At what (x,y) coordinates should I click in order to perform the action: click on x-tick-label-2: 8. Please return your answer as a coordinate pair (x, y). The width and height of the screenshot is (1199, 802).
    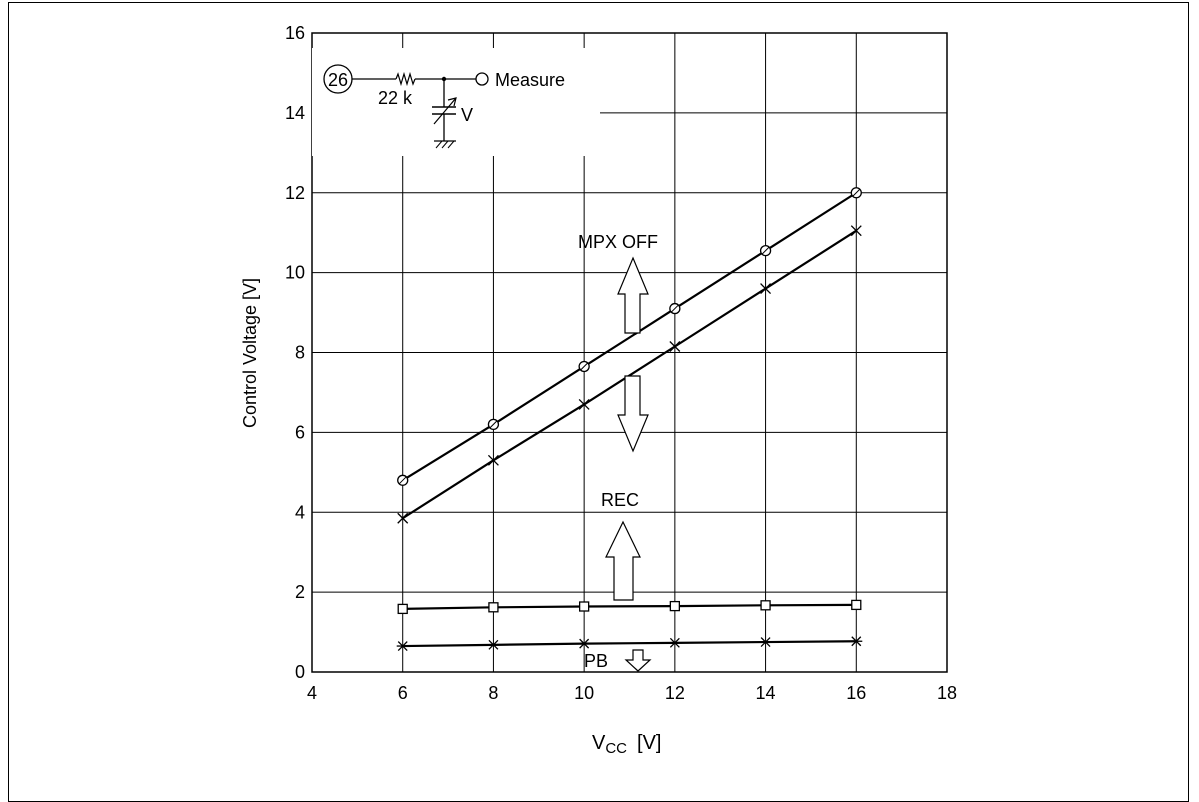
    Looking at the image, I should click on (493, 693).